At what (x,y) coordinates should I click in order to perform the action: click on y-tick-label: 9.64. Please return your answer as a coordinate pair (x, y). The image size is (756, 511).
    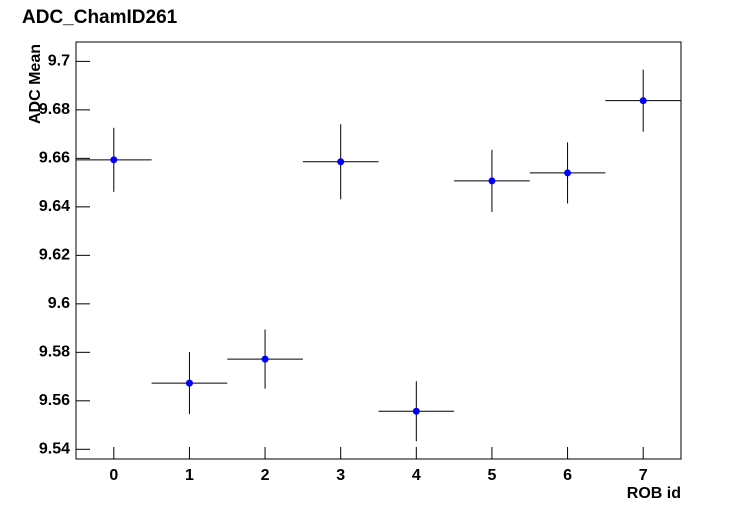
    Looking at the image, I should click on (54, 206).